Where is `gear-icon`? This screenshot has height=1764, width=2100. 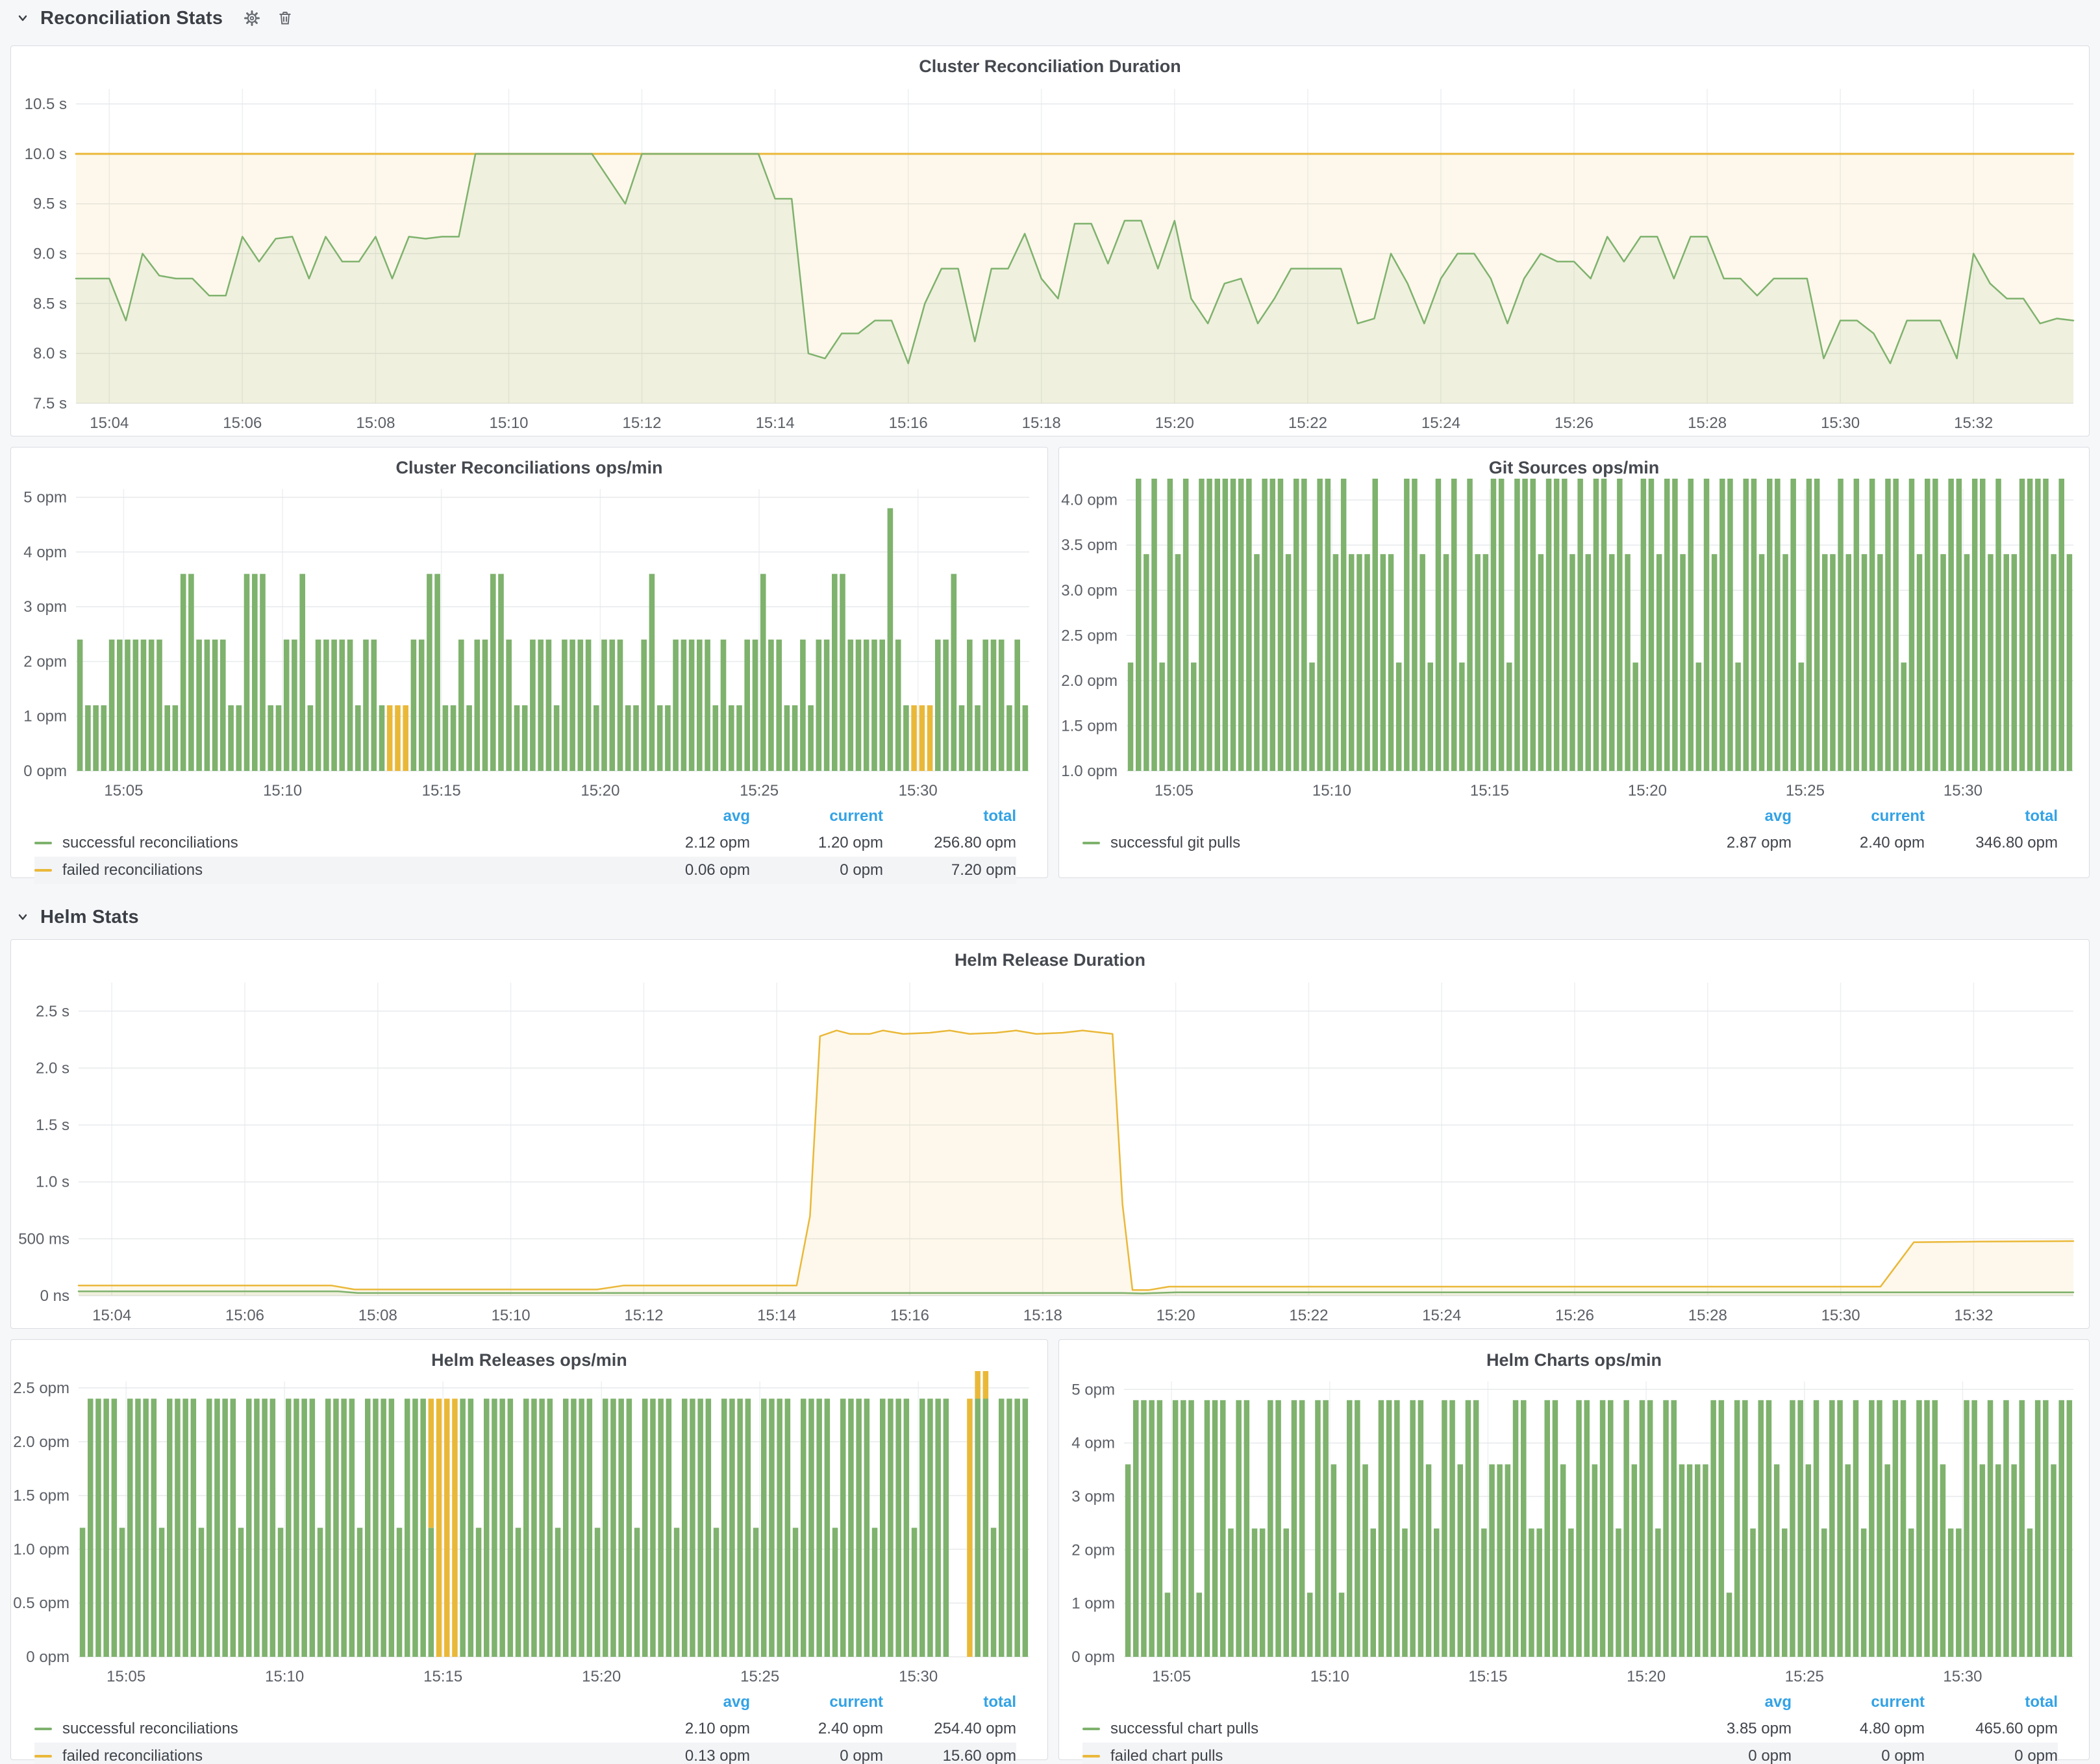 gear-icon is located at coordinates (252, 18).